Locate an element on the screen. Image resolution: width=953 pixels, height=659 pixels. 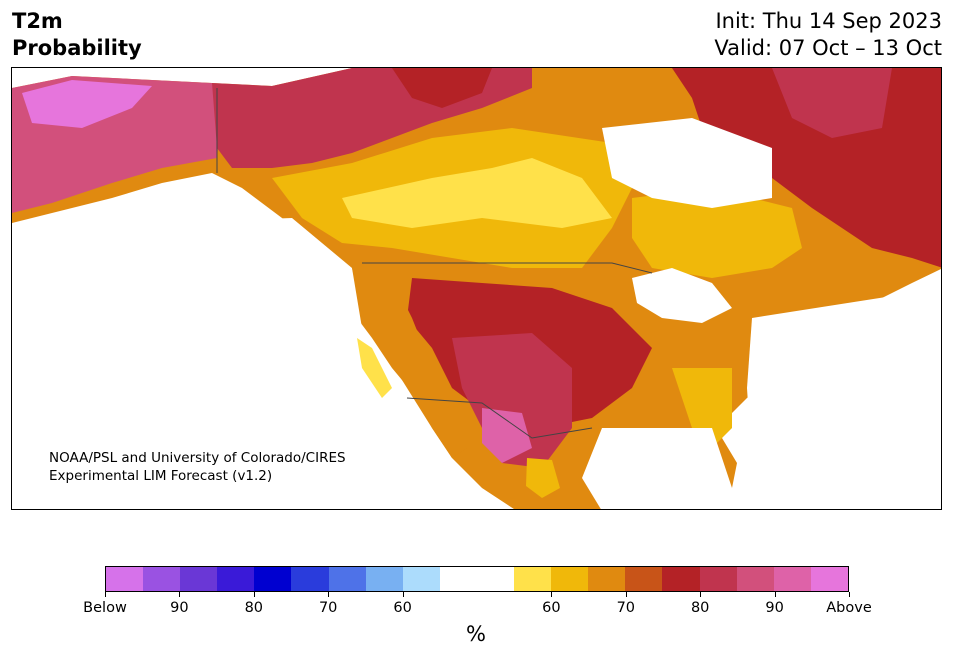
us-canada-border is located at coordinates (507, 268).